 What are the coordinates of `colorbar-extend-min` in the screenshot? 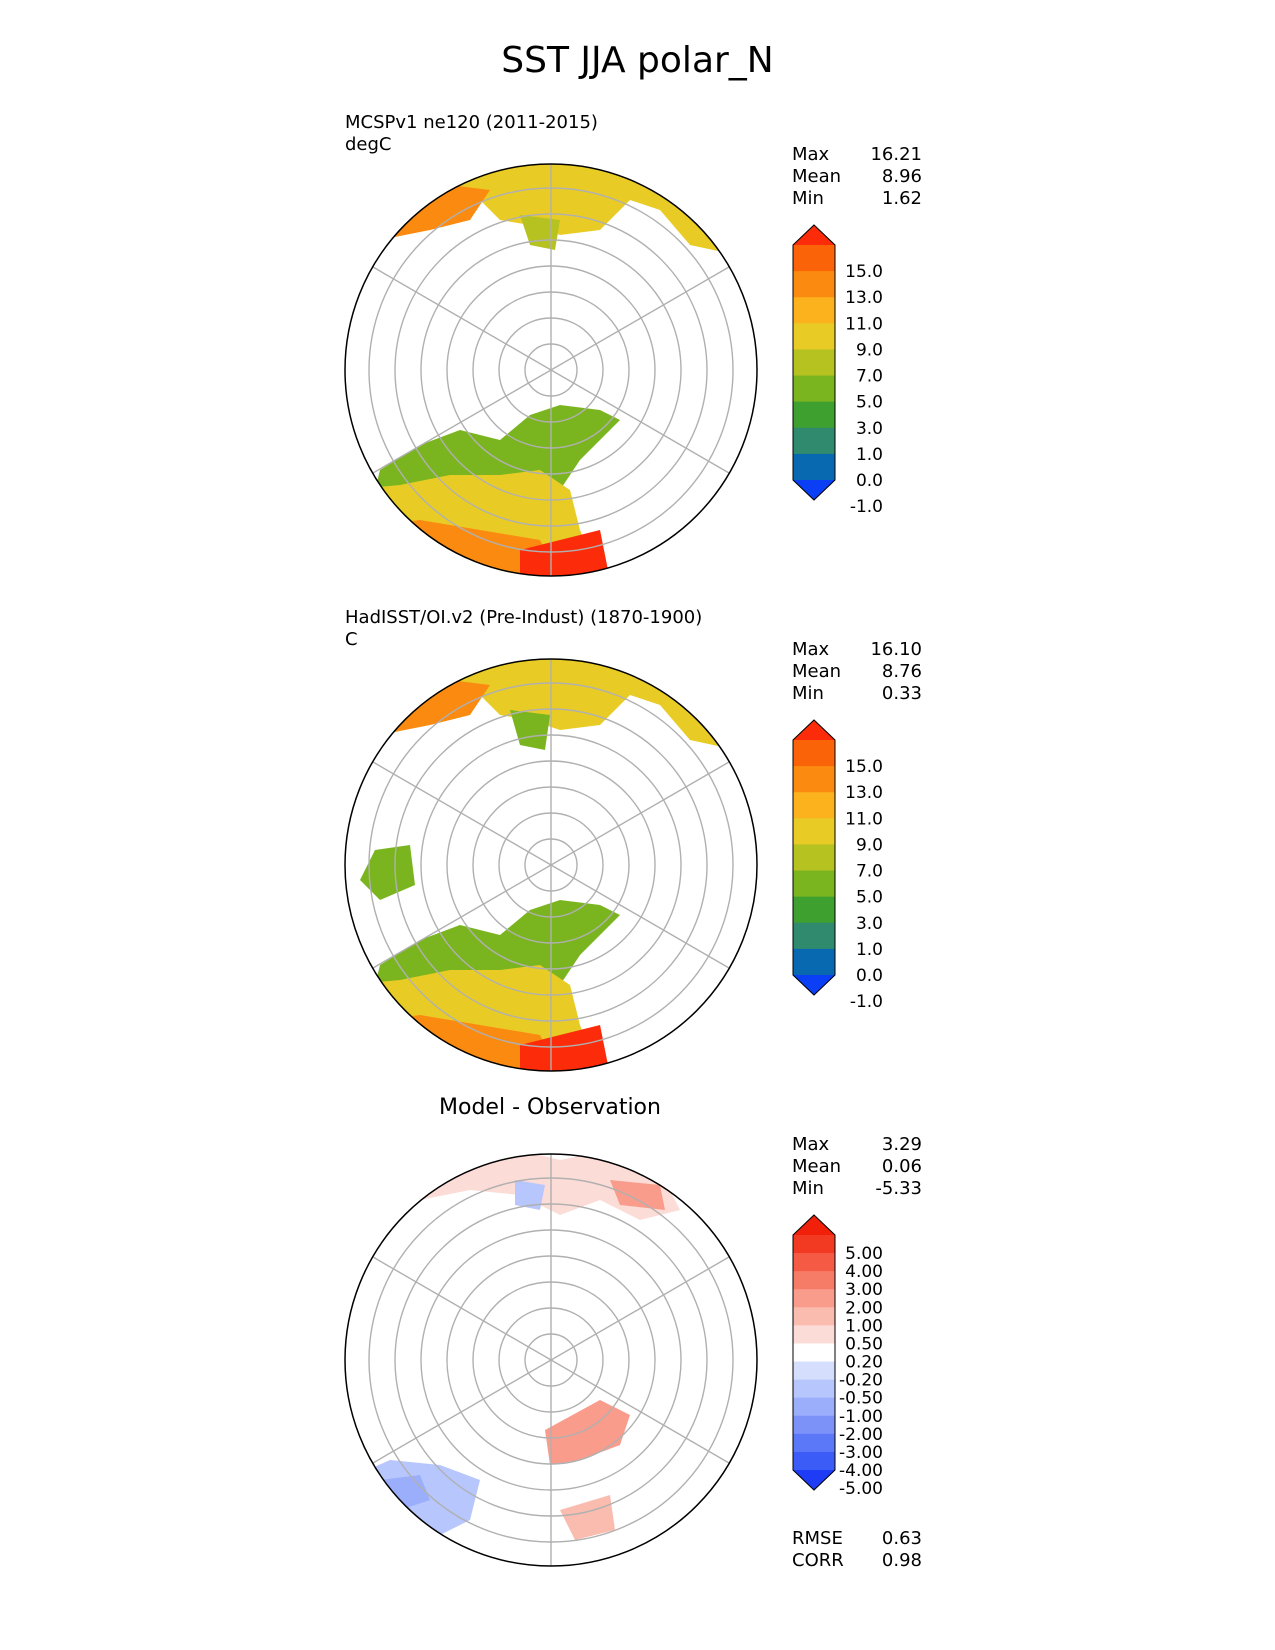 It's located at (814, 985).